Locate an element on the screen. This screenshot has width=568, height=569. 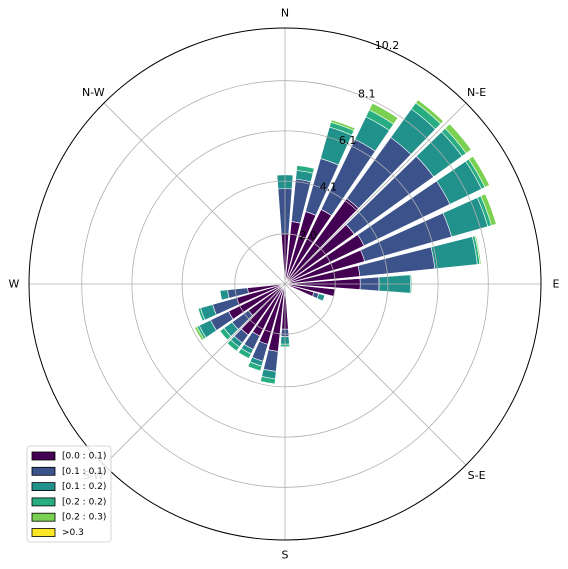
radial-tick-label-2: 6.1 is located at coordinates (348, 140).